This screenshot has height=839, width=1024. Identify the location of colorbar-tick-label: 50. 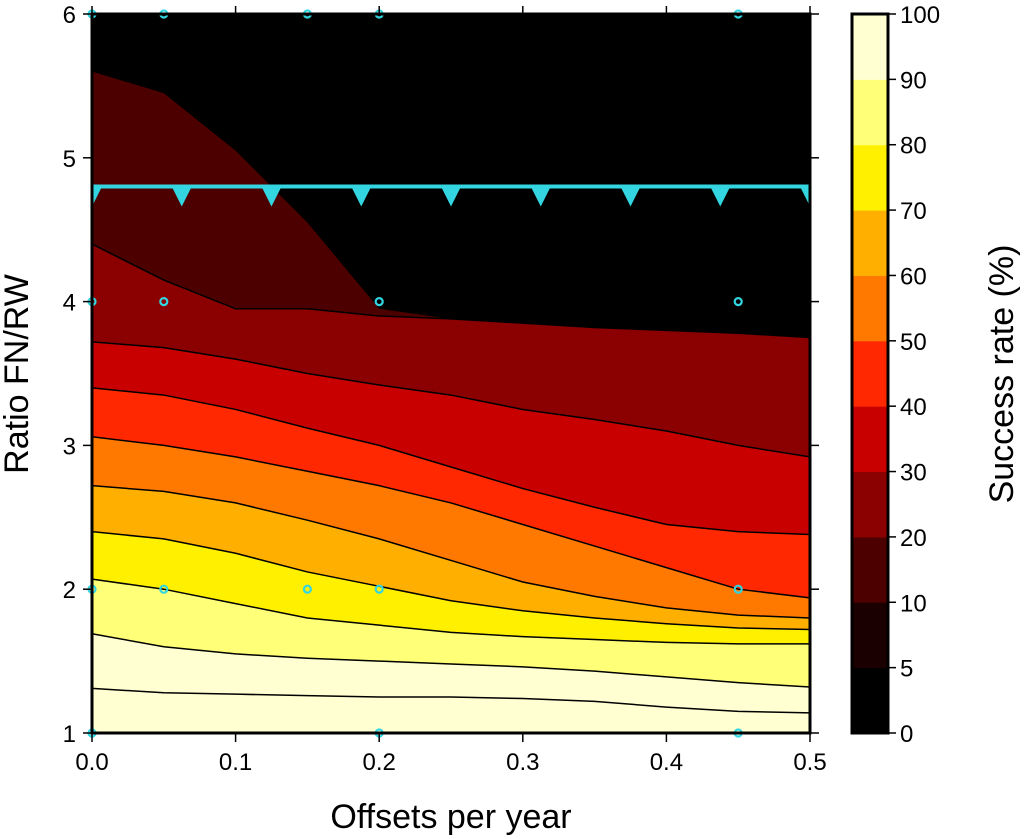
(913, 342).